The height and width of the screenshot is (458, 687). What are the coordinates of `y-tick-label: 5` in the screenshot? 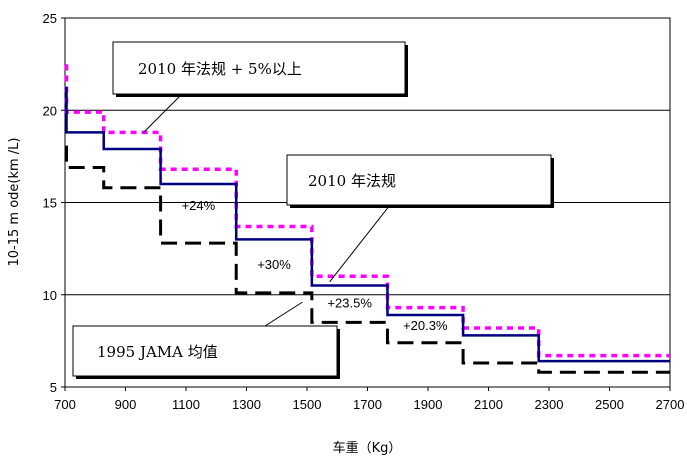 It's located at (53, 387).